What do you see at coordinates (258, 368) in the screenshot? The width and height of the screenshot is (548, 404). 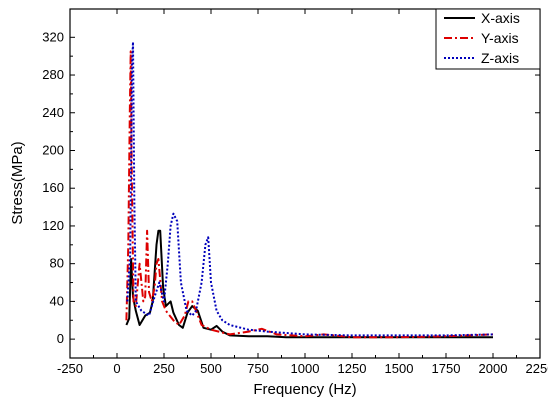 I see `x-tick-label: 750` at bounding box center [258, 368].